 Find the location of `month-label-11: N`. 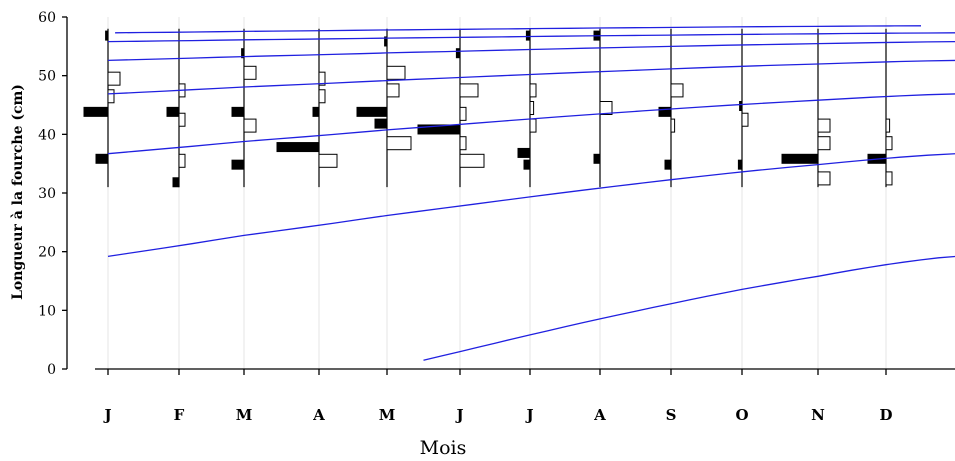

month-label-11: N is located at coordinates (818, 415).